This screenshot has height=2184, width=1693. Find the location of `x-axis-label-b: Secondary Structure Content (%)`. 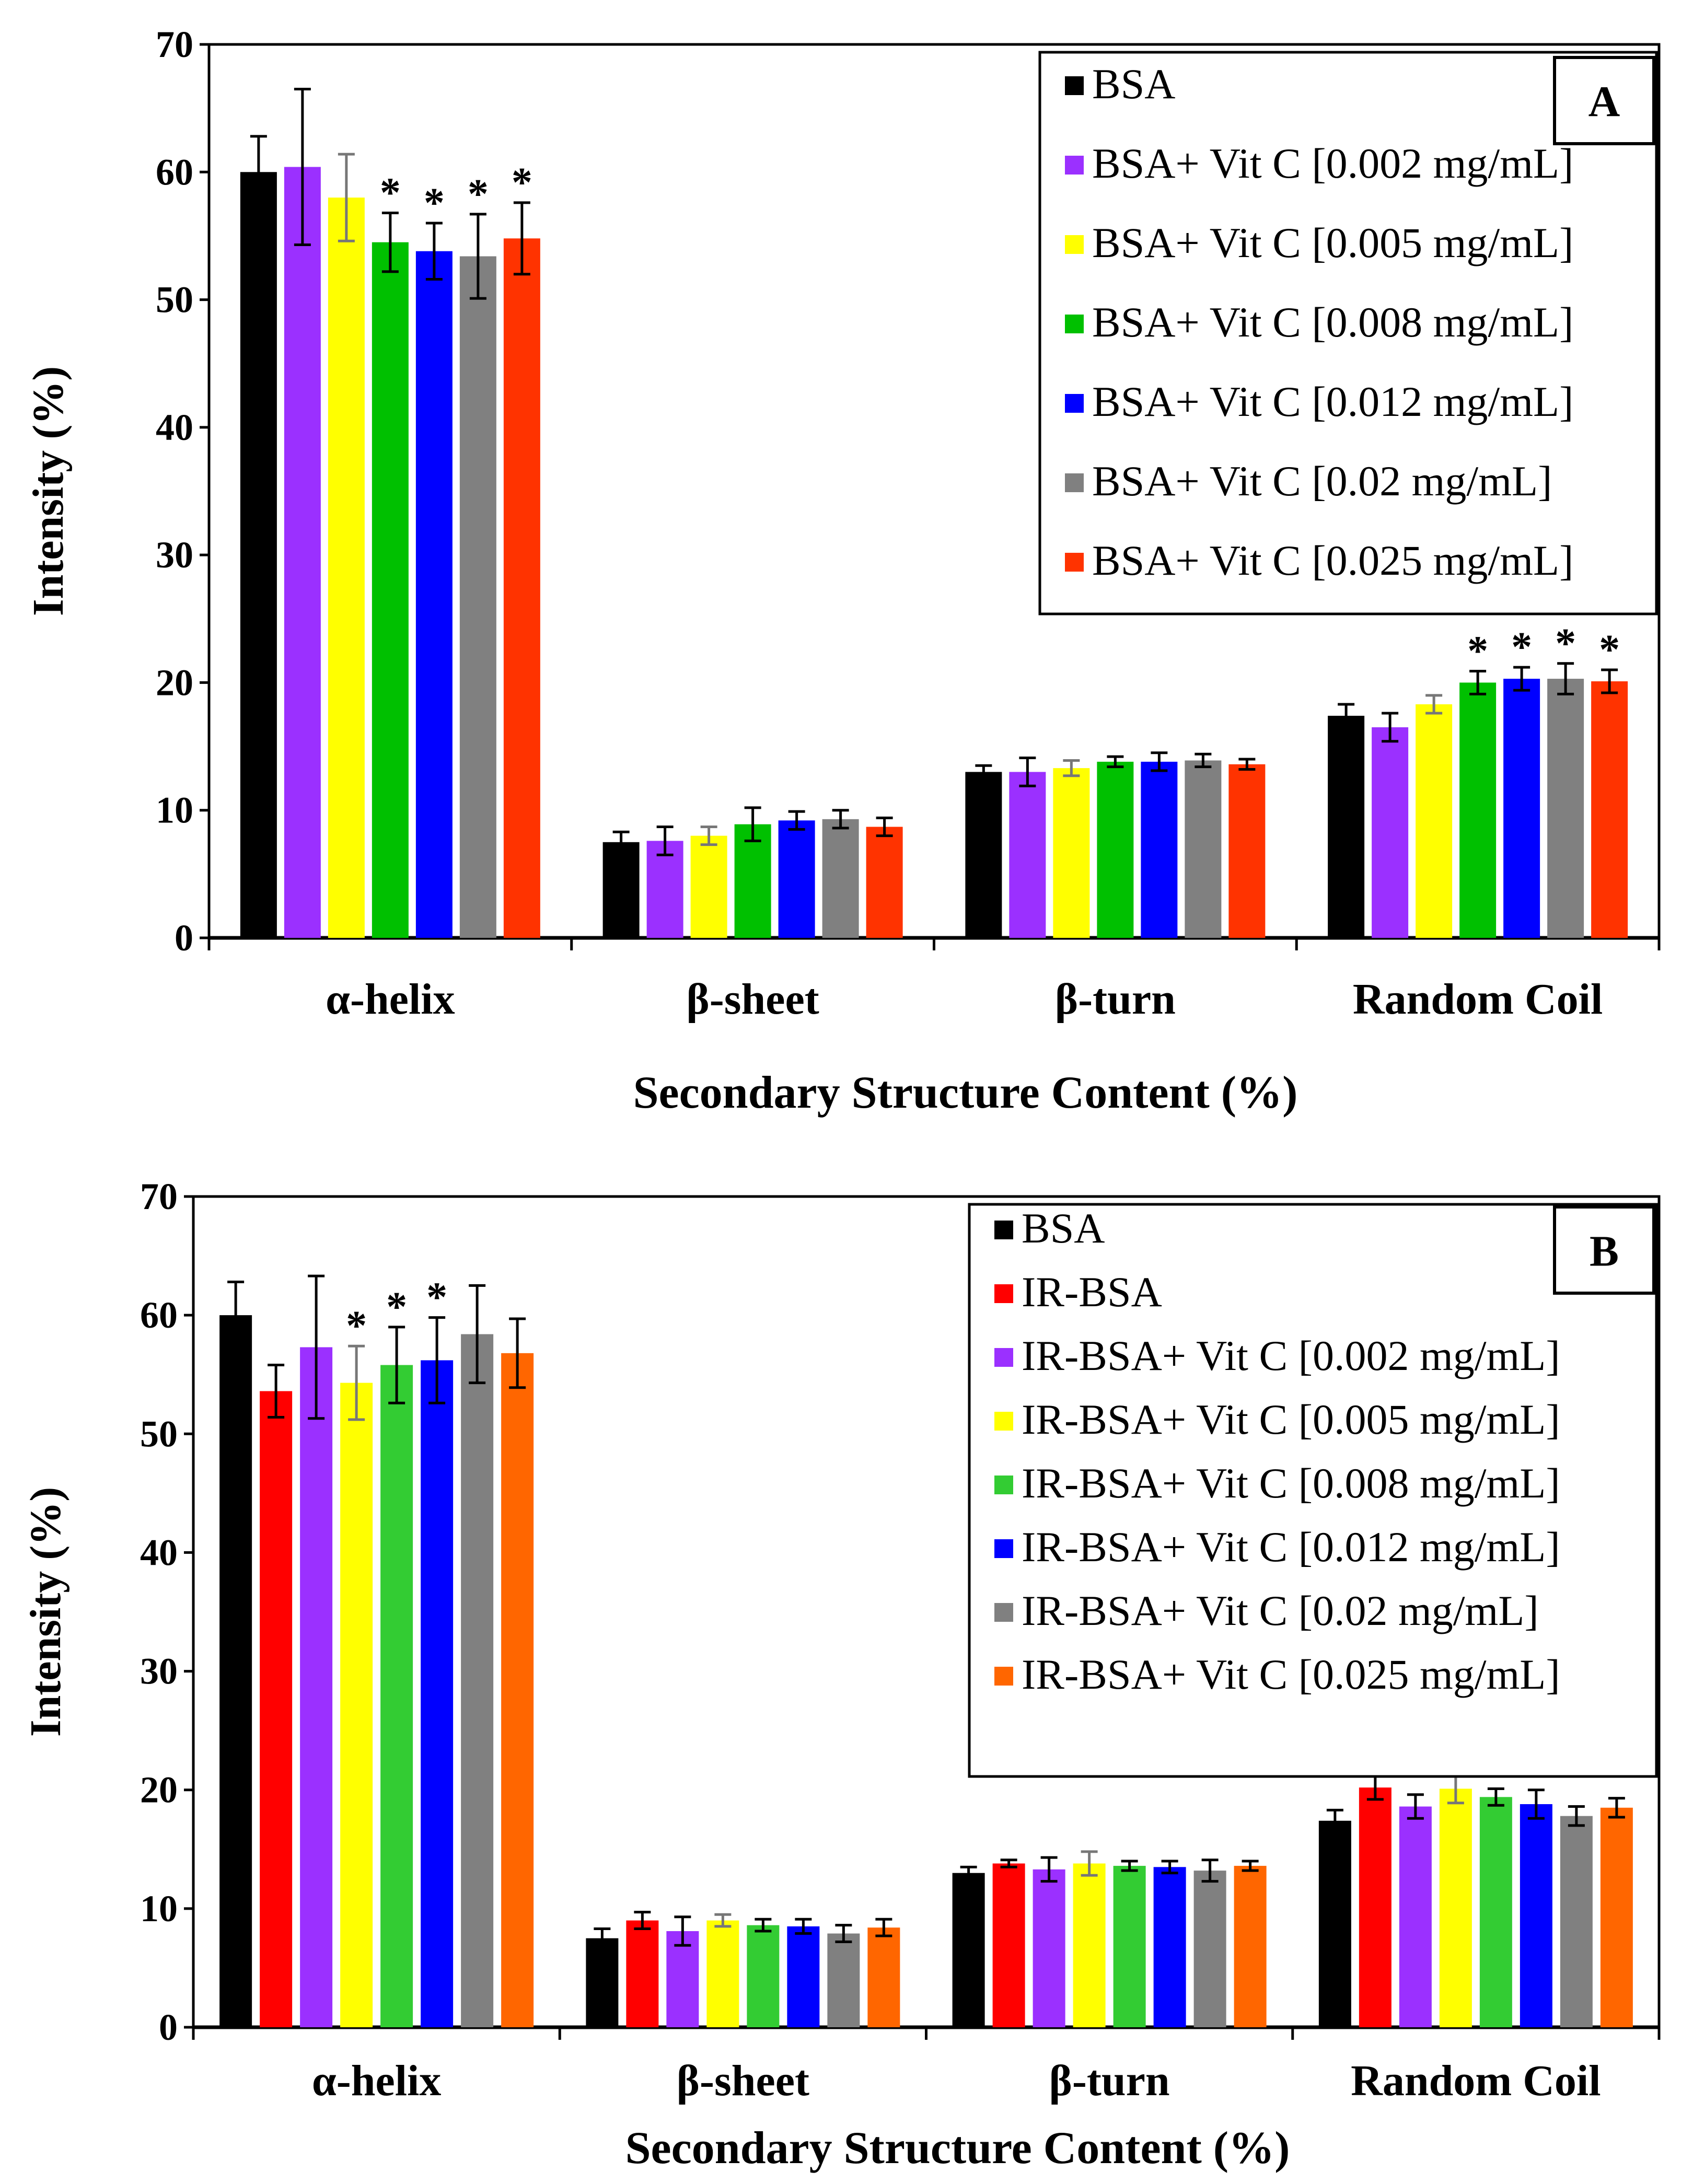

x-axis-label-b: Secondary Structure Content (%) is located at coordinates (957, 2148).